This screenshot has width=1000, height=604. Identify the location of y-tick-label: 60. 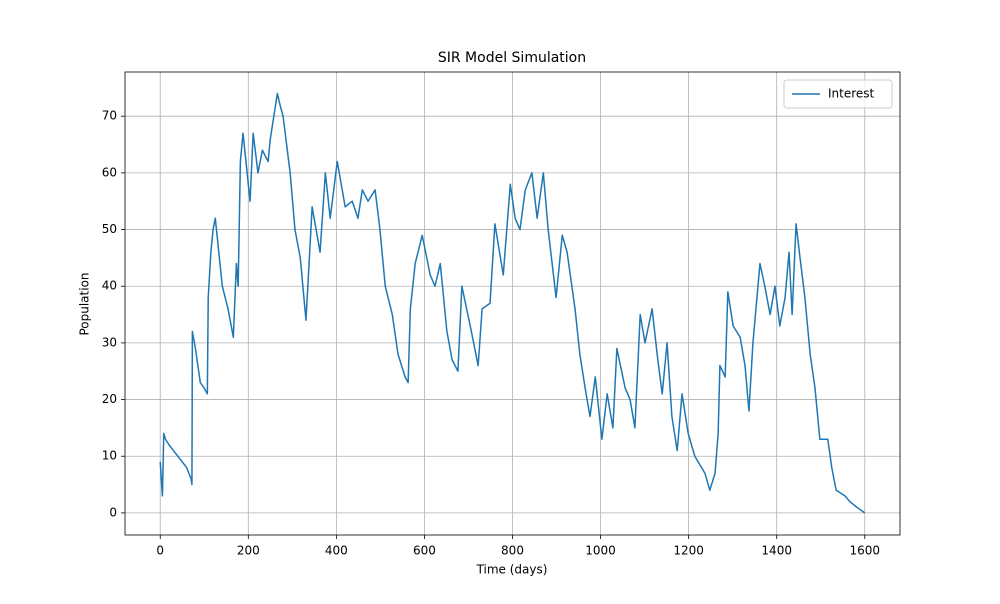
(109, 172).